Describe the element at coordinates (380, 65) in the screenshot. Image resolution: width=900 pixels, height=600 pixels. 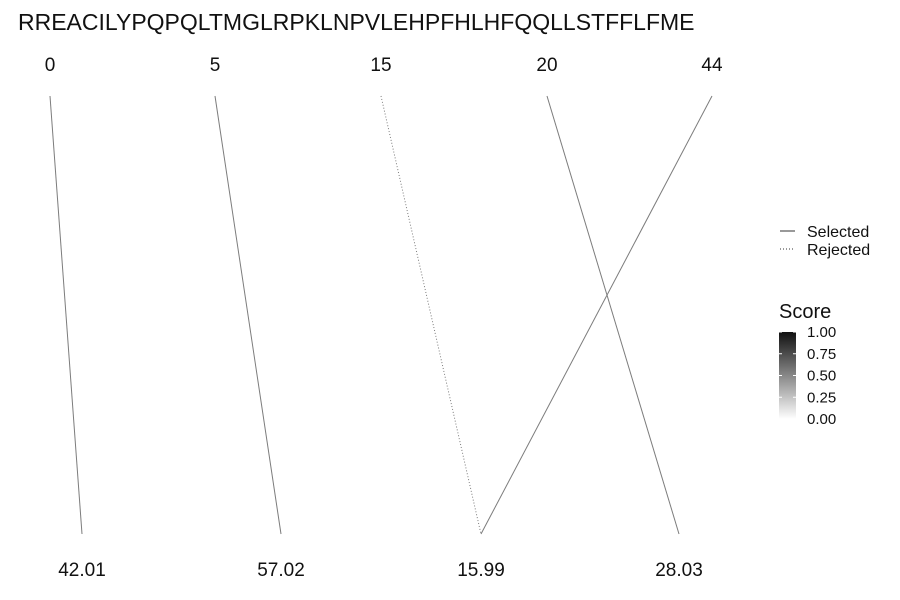
I see `top-label-2: 15` at that location.